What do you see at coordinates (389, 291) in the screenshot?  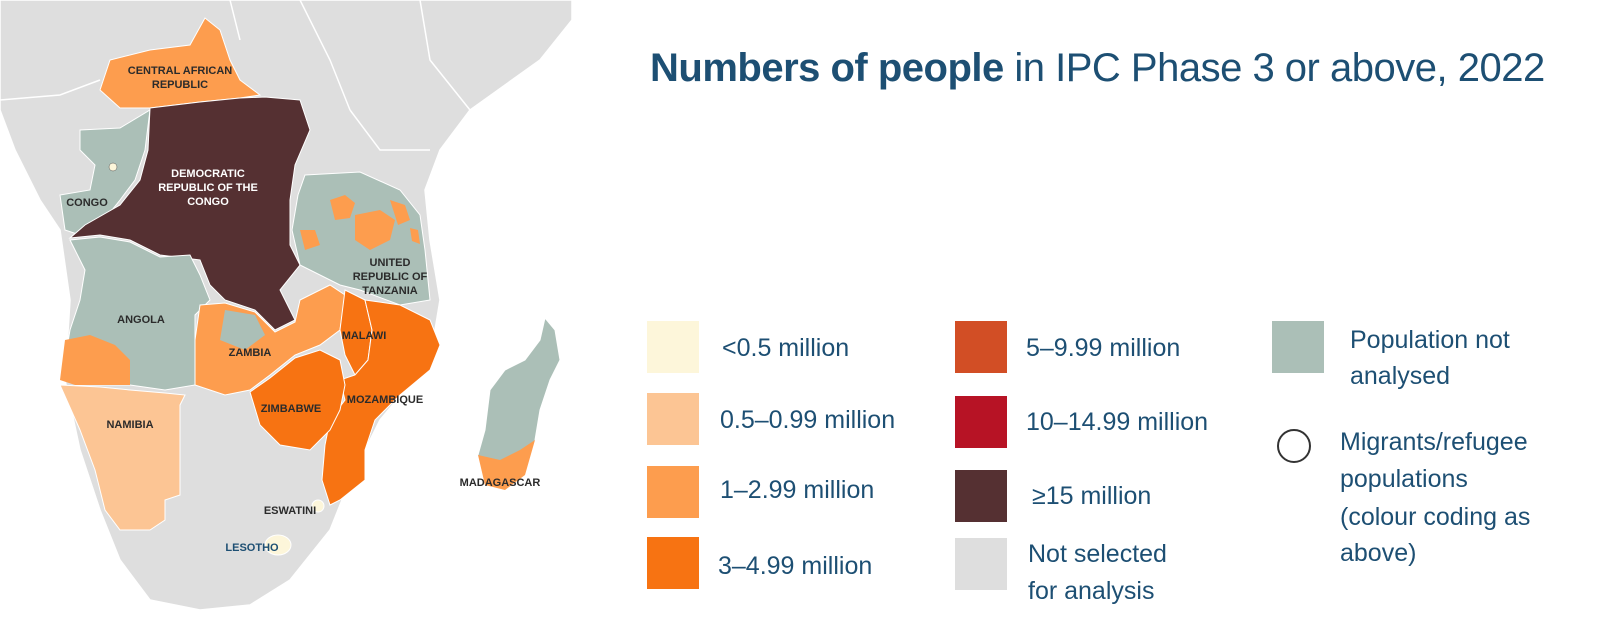 I see `label-tanzania-line3: TANZANIA` at bounding box center [389, 291].